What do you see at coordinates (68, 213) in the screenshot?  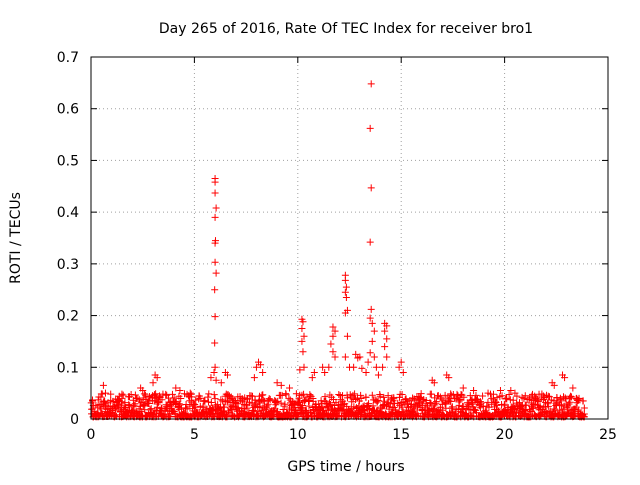 I see `y-tick-label: 0.4` at bounding box center [68, 213].